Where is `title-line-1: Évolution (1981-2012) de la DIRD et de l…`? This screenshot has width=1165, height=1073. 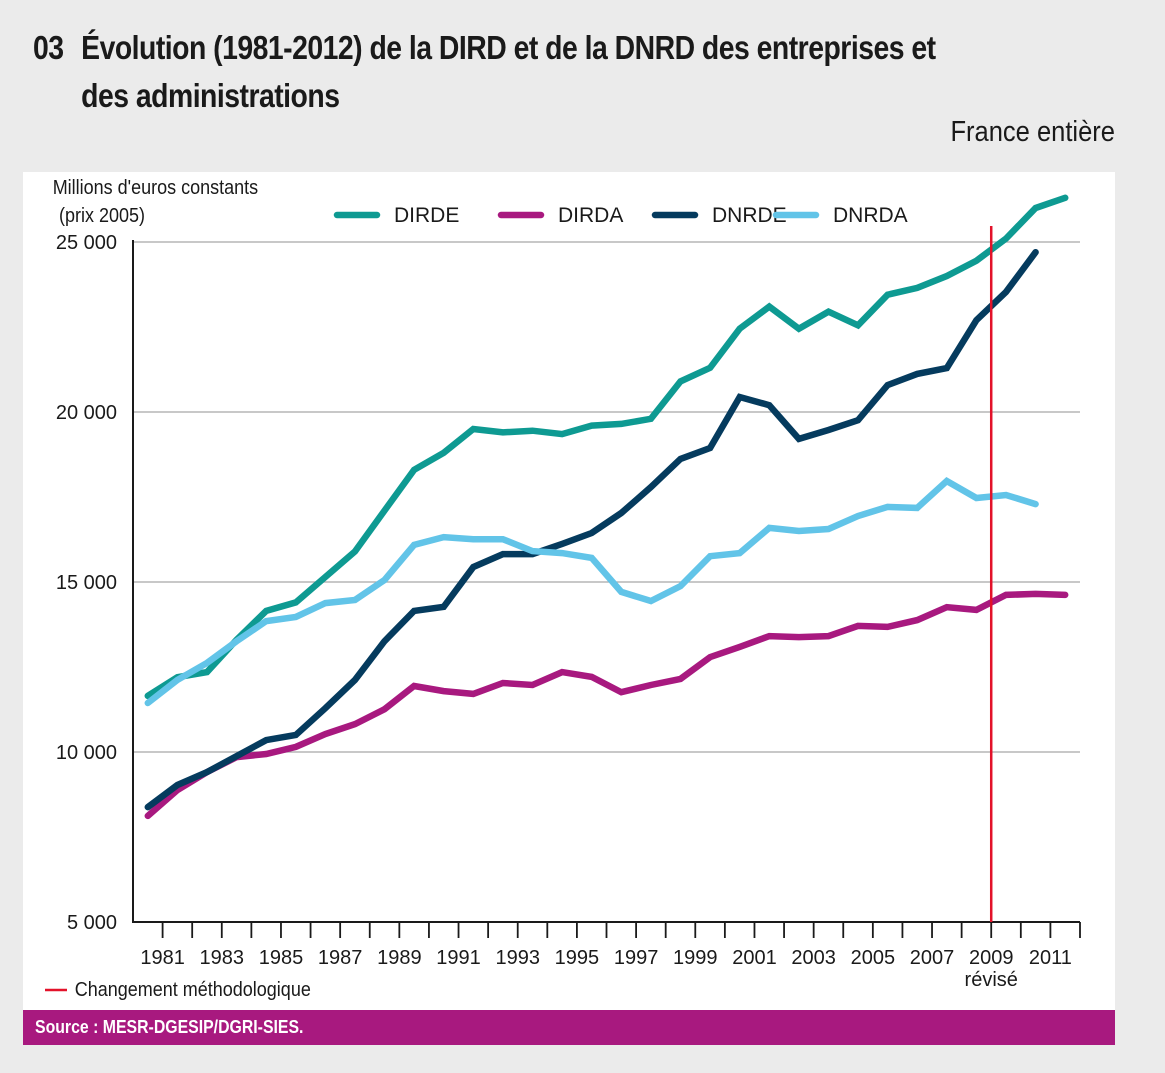
title-line-1: Évolution (1981-2012) de la DIRD et de l… is located at coordinates (508, 47).